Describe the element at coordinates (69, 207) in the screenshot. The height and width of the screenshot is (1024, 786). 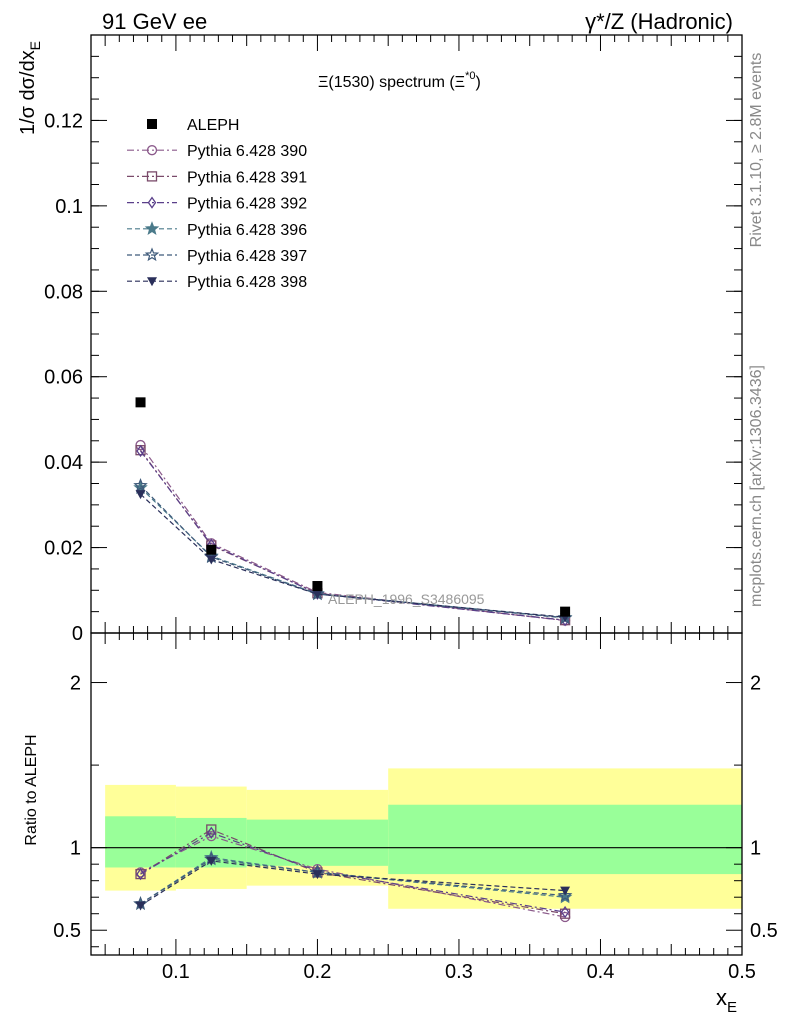
I see `y-tick-label: 0.1` at that location.